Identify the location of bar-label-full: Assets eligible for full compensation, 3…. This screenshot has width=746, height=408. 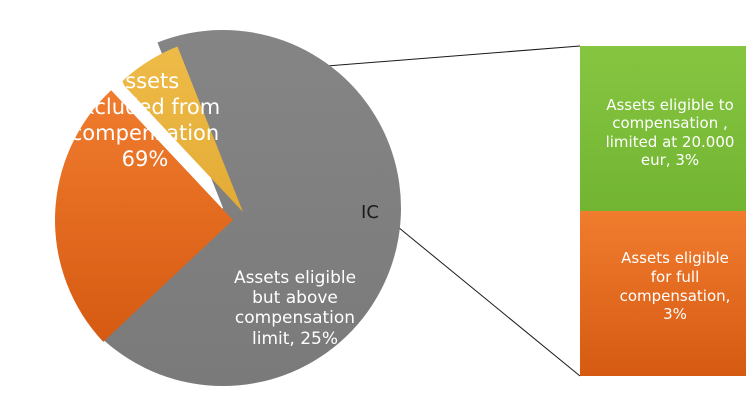
(675, 286).